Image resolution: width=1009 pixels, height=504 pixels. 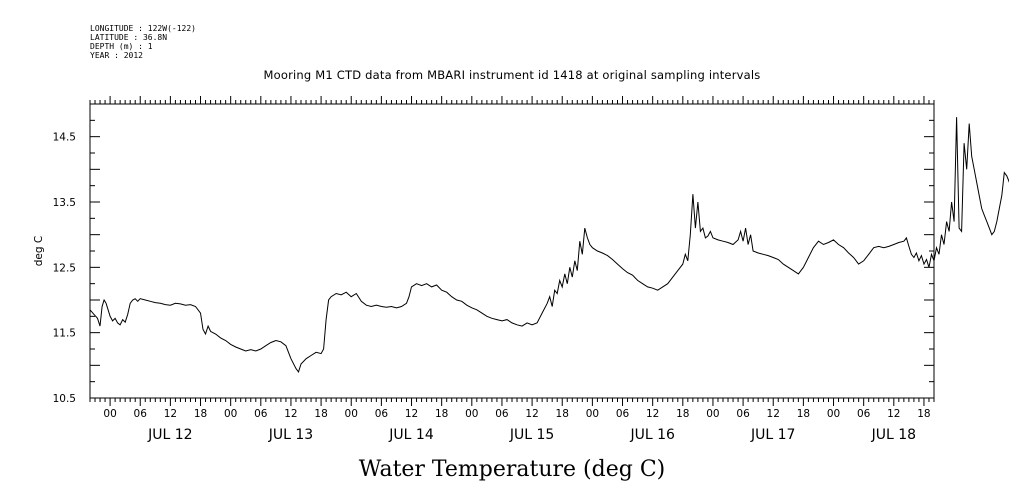 What do you see at coordinates (652, 435) in the screenshot?
I see `x-day-label: JUL 16` at bounding box center [652, 435].